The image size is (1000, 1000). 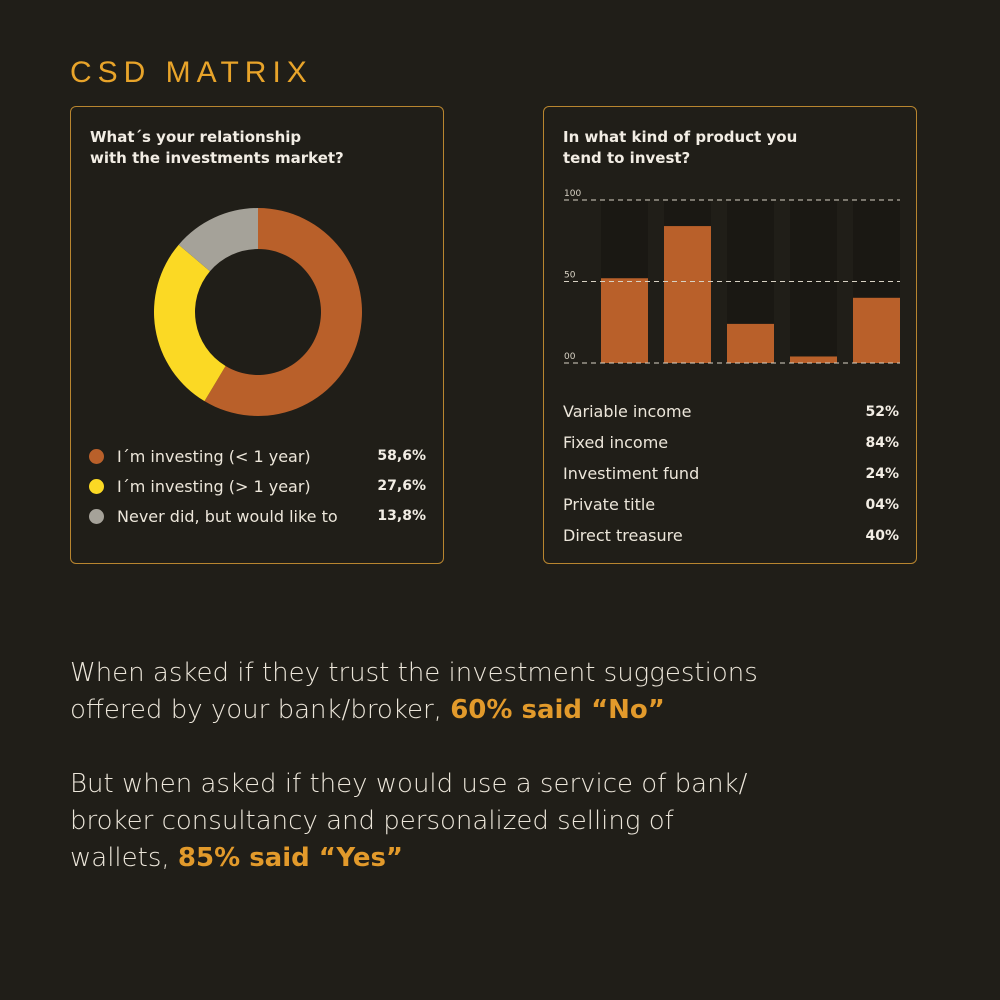 What do you see at coordinates (401, 486) in the screenshot?
I see `legend-value: 27,6%` at bounding box center [401, 486].